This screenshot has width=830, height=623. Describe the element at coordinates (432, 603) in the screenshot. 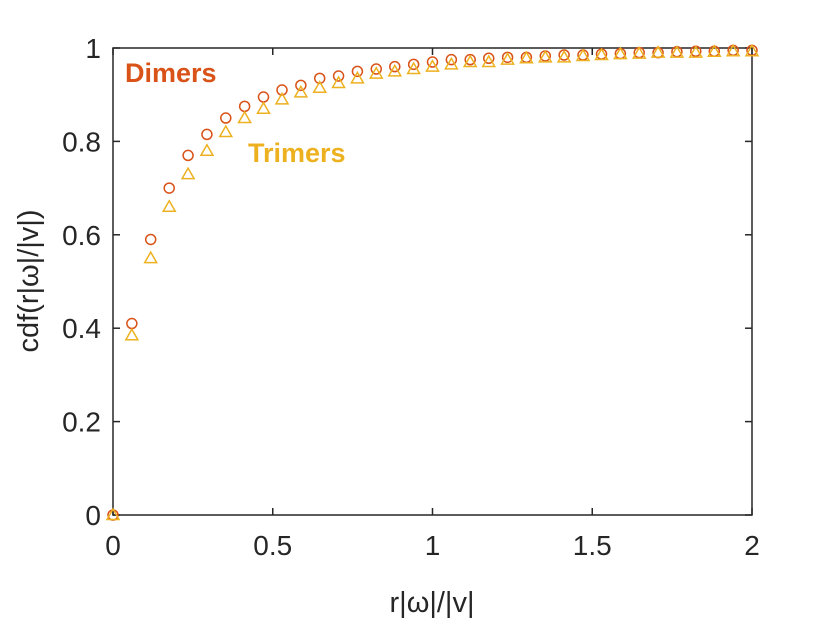

I see `x-axis-label: r|ω|/|v|` at that location.